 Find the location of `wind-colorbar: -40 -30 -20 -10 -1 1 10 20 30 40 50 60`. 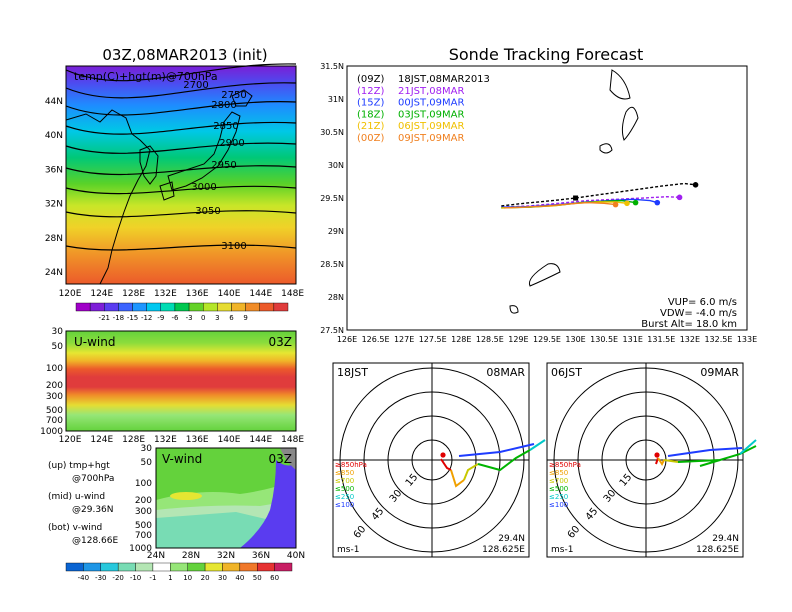

wind-colorbar: -40 -30 -20 -10 -1 1 10 20 30 40 50 60 is located at coordinates (179, 572).